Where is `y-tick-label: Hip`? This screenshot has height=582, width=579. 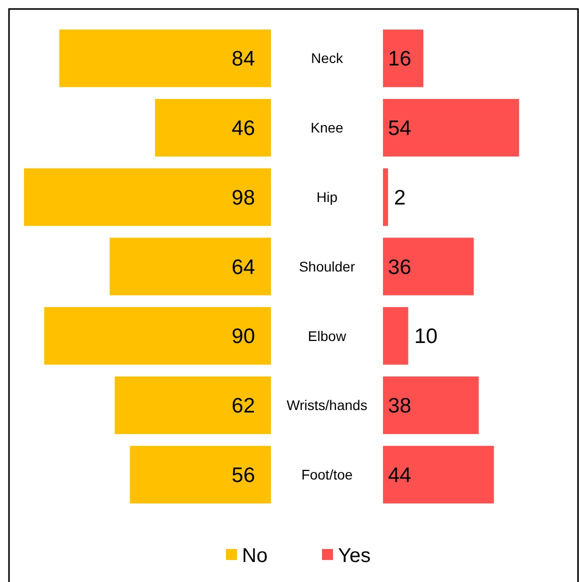 y-tick-label: Hip is located at coordinates (327, 197).